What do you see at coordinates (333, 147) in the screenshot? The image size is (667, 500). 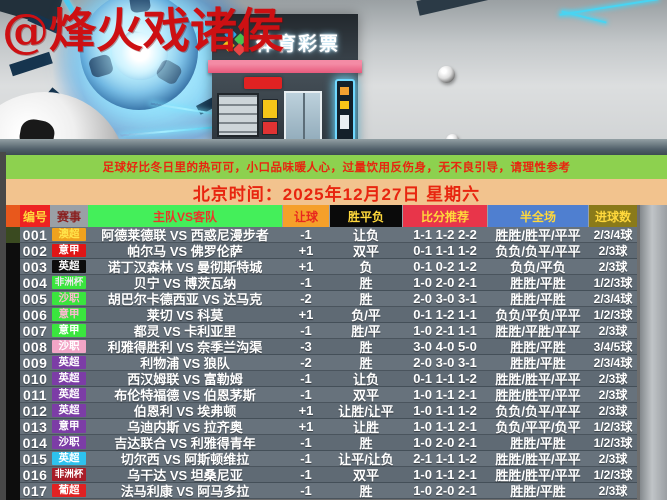 I see `floor` at bounding box center [333, 147].